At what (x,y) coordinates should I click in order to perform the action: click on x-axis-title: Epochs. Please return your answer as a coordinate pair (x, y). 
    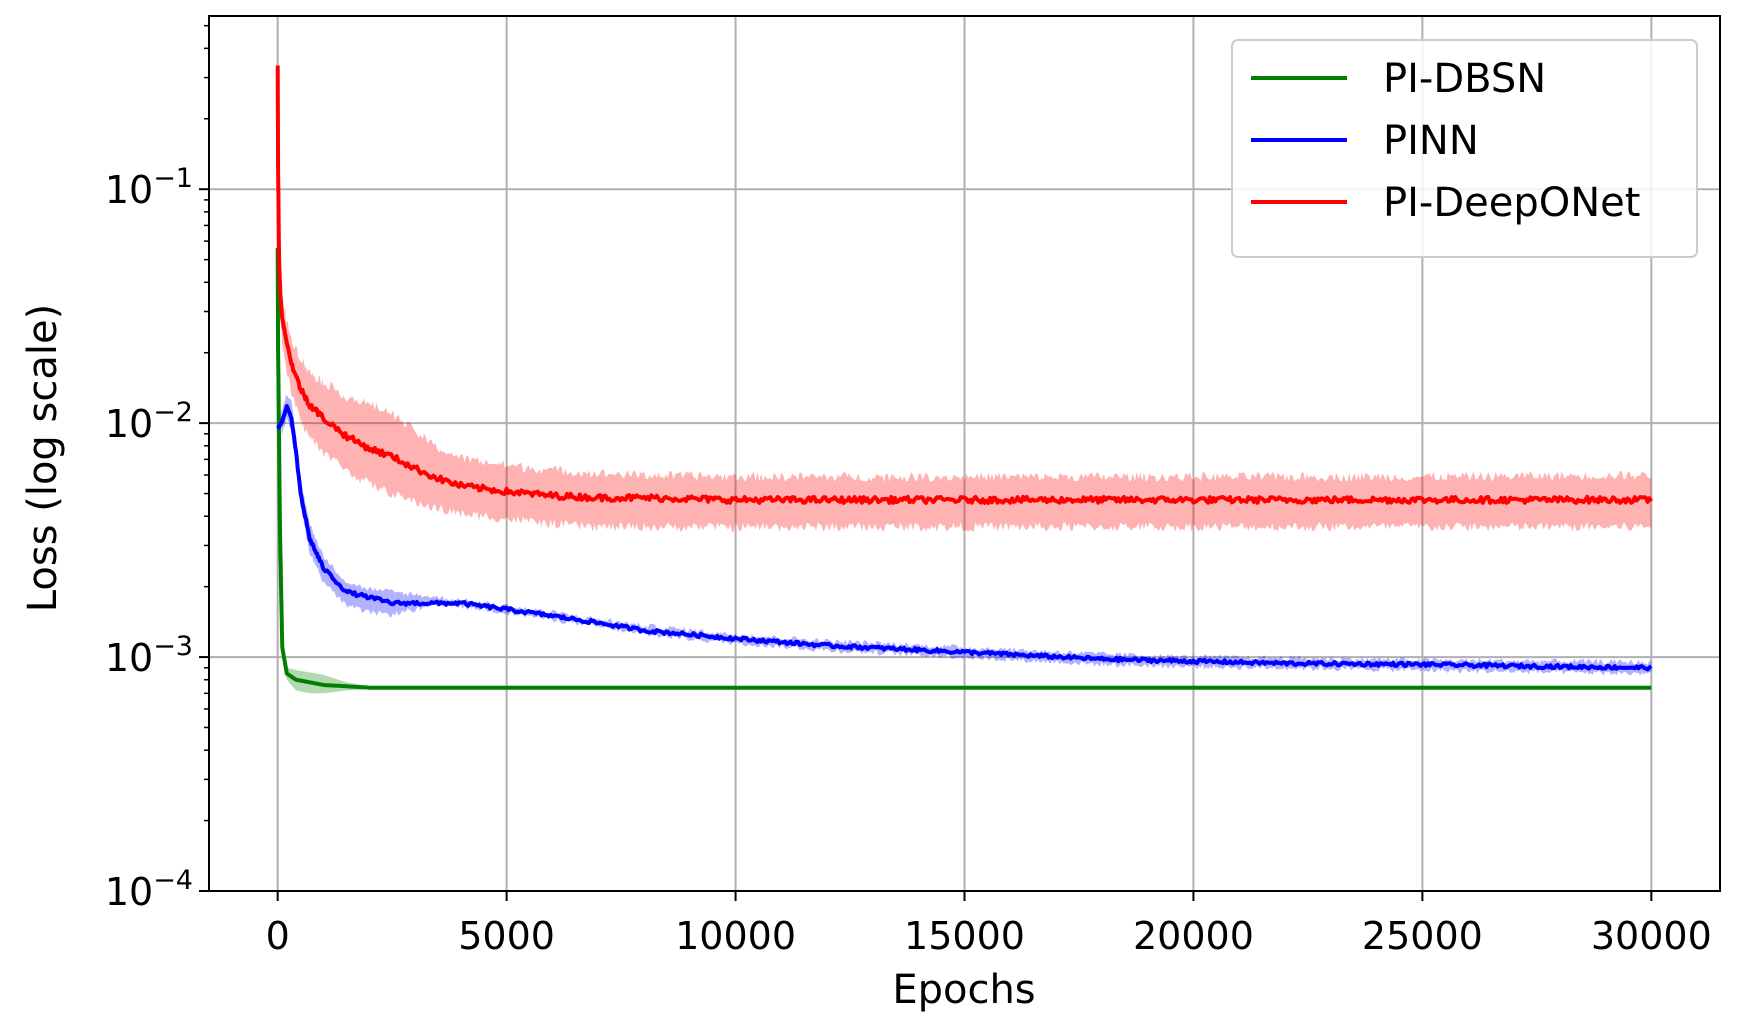
    Looking at the image, I should click on (963, 990).